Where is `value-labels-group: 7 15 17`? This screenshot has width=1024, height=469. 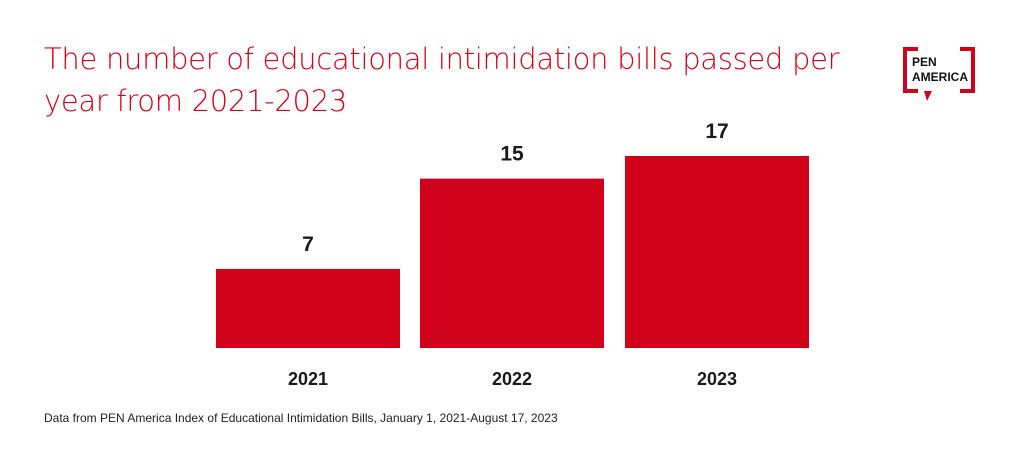 value-labels-group: 7 15 17 is located at coordinates (515, 188).